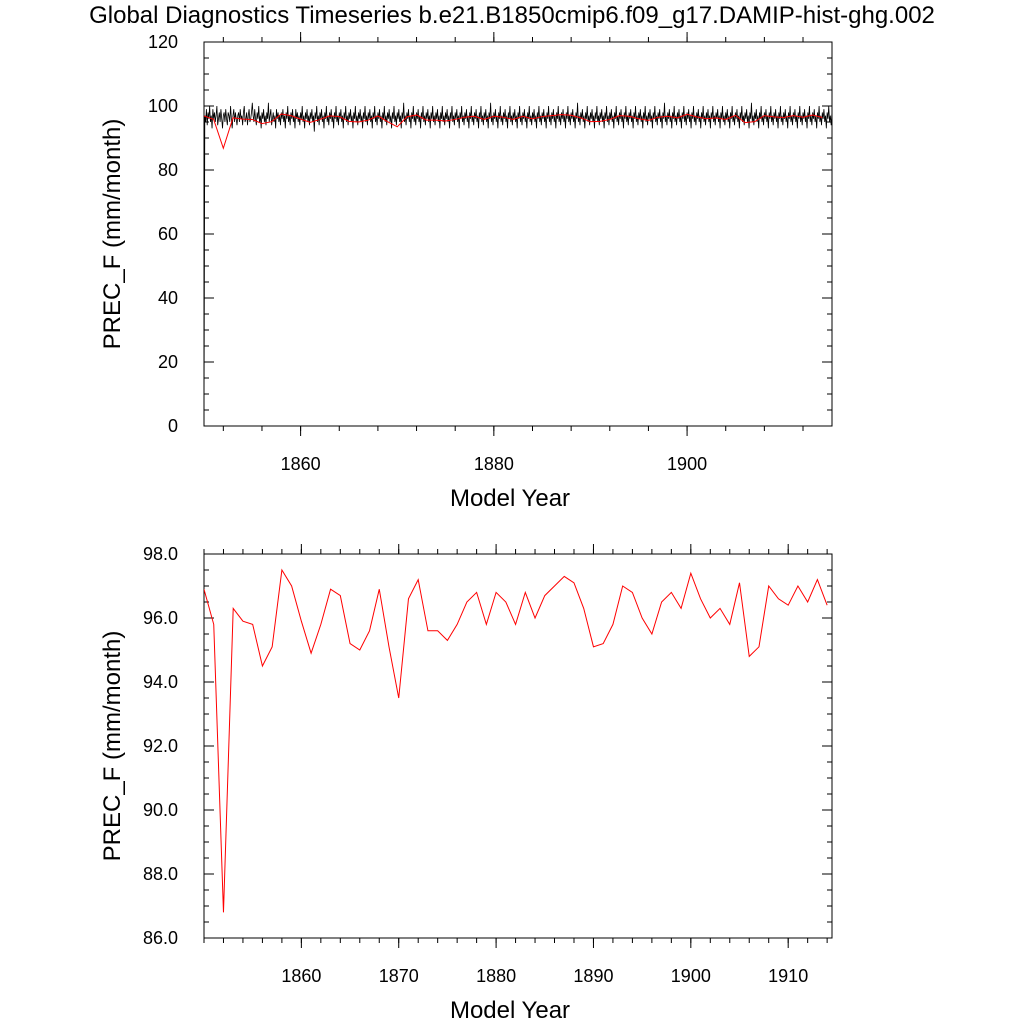 Image resolution: width=1024 pixels, height=1029 pixels. What do you see at coordinates (160, 554) in the screenshot?
I see `y-tick-label: 98.0` at bounding box center [160, 554].